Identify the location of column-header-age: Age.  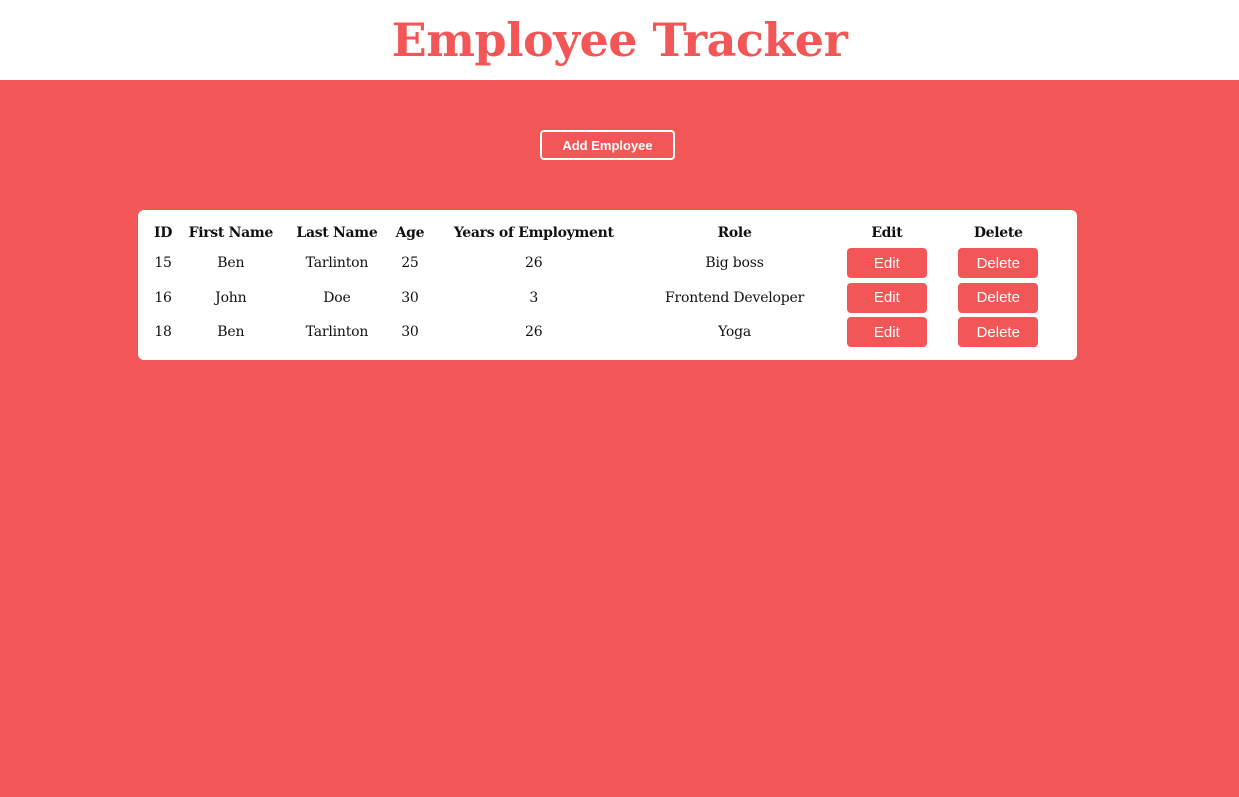
(410, 233).